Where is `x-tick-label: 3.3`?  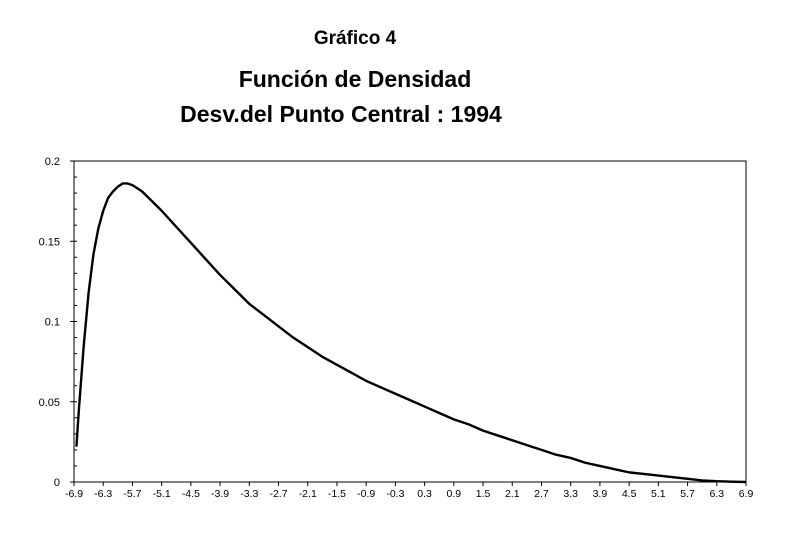
x-tick-label: 3.3 is located at coordinates (570, 494).